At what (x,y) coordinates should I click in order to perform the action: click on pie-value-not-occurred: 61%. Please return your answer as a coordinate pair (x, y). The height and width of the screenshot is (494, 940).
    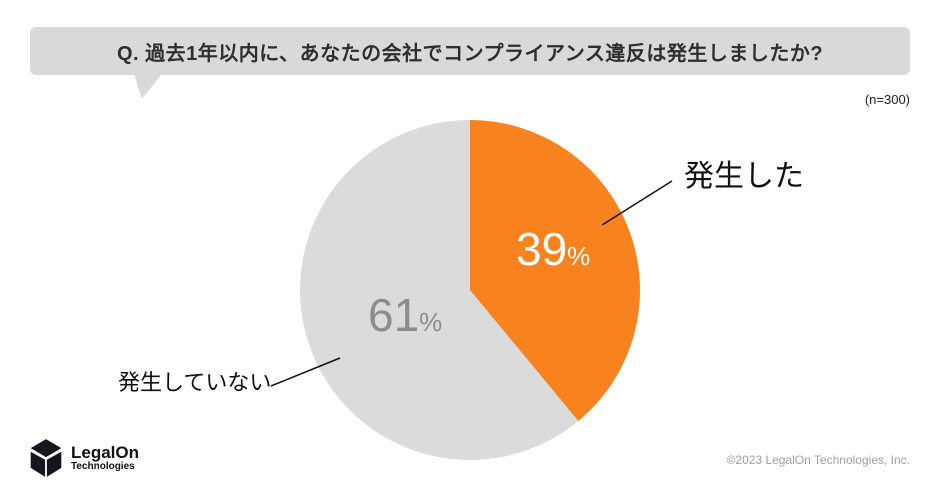
    Looking at the image, I should click on (405, 315).